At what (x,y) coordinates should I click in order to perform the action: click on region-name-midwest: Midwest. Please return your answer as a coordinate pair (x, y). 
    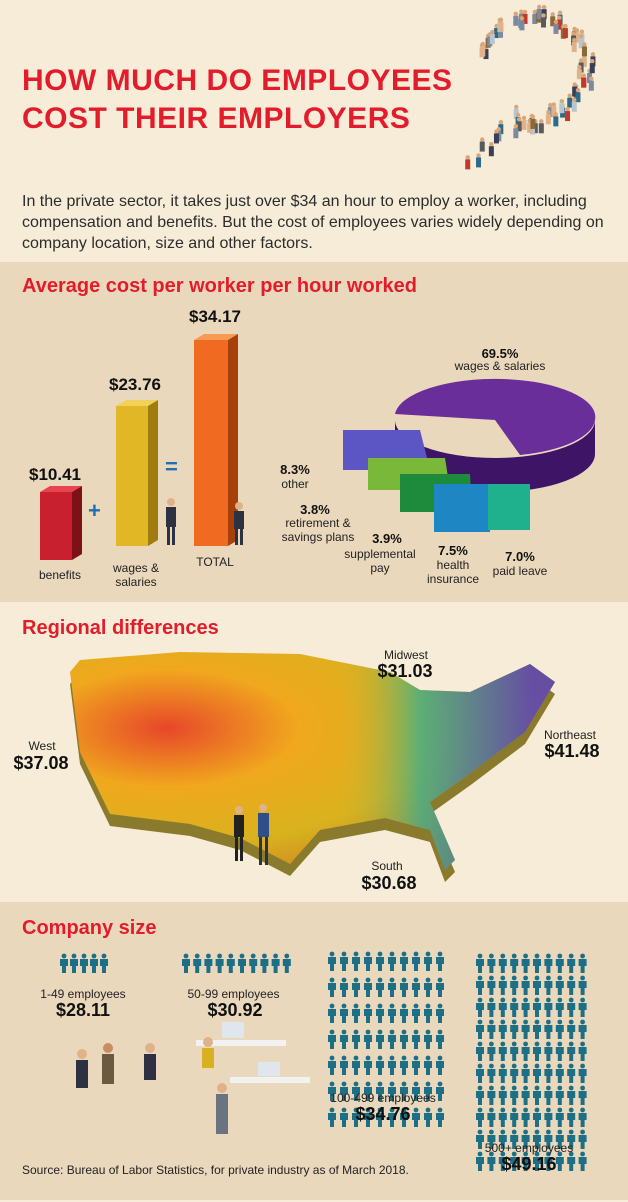
    Looking at the image, I should click on (405, 655).